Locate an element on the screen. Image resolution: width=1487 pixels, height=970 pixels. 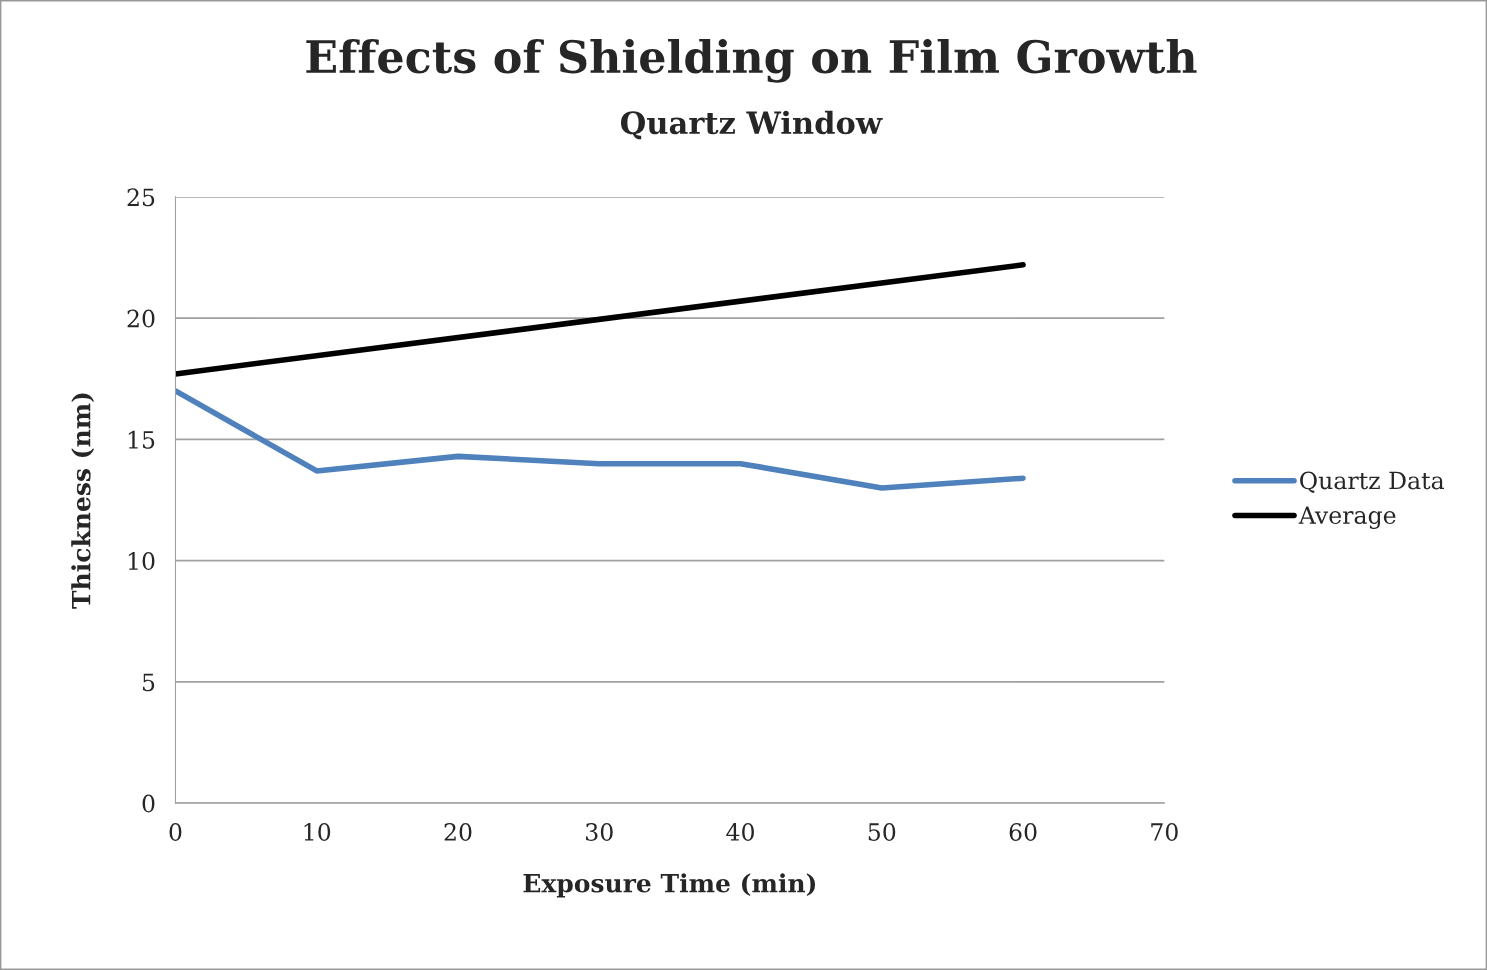
y-tick-label: 0 is located at coordinates (148, 803).